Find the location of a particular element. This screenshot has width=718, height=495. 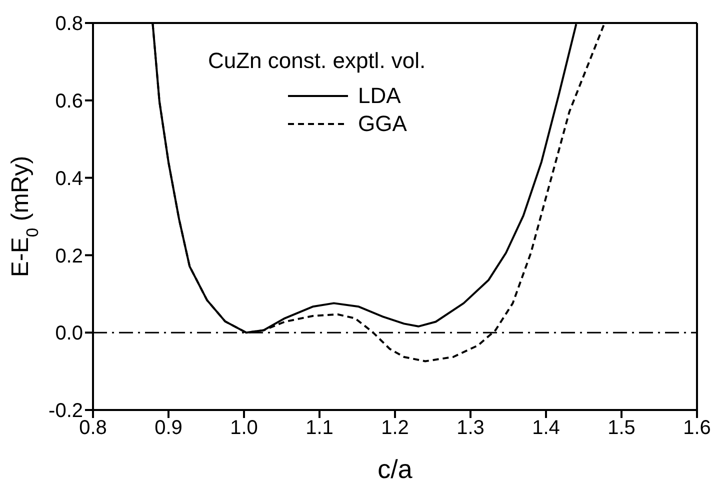

x-tick-label: 1.5 is located at coordinates (622, 428).